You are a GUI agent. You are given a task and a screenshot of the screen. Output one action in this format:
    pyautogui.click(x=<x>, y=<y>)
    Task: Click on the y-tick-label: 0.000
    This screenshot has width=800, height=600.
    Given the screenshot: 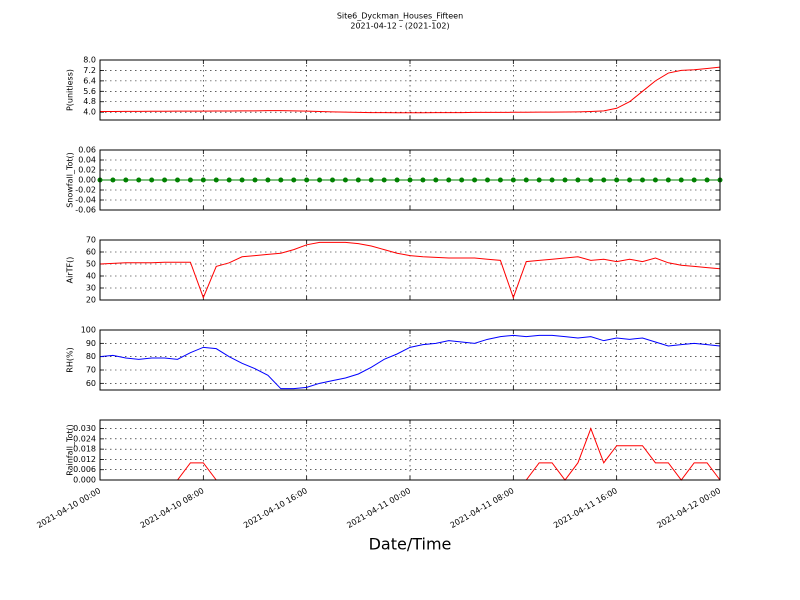 What is the action you would take?
    pyautogui.click(x=84, y=480)
    